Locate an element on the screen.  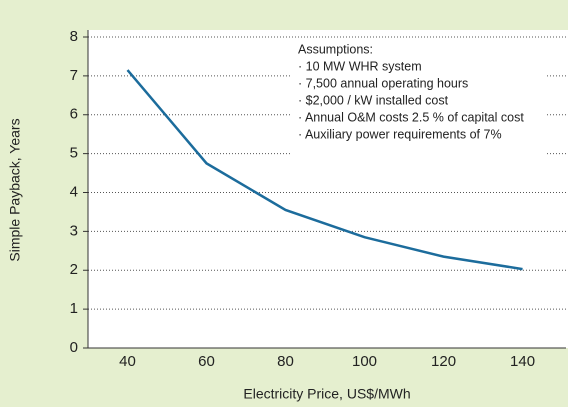
annotation-item: · Annual O&M costs 2.5 % of capital cost is located at coordinates (411, 117).